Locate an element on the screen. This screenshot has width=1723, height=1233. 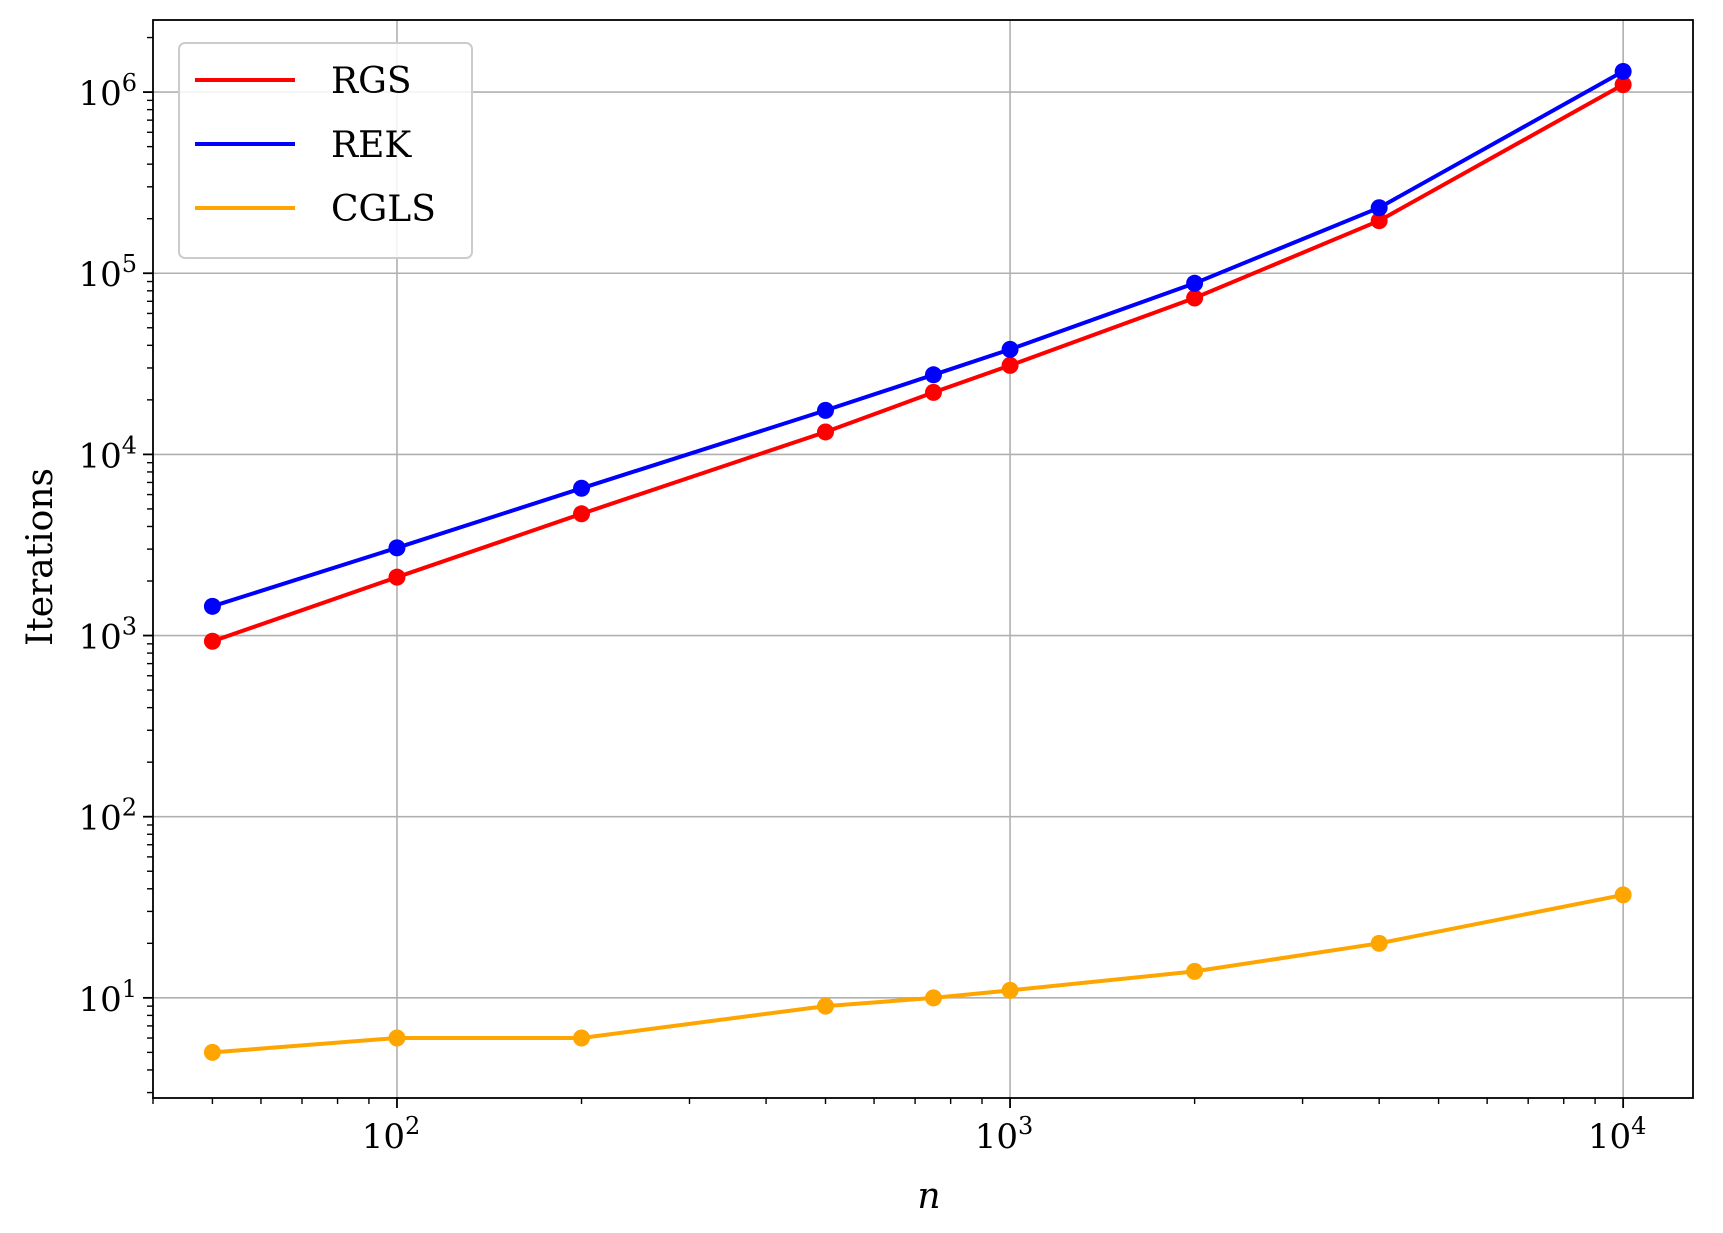
y-tick-label: 10⁶ is located at coordinates (107, 91).